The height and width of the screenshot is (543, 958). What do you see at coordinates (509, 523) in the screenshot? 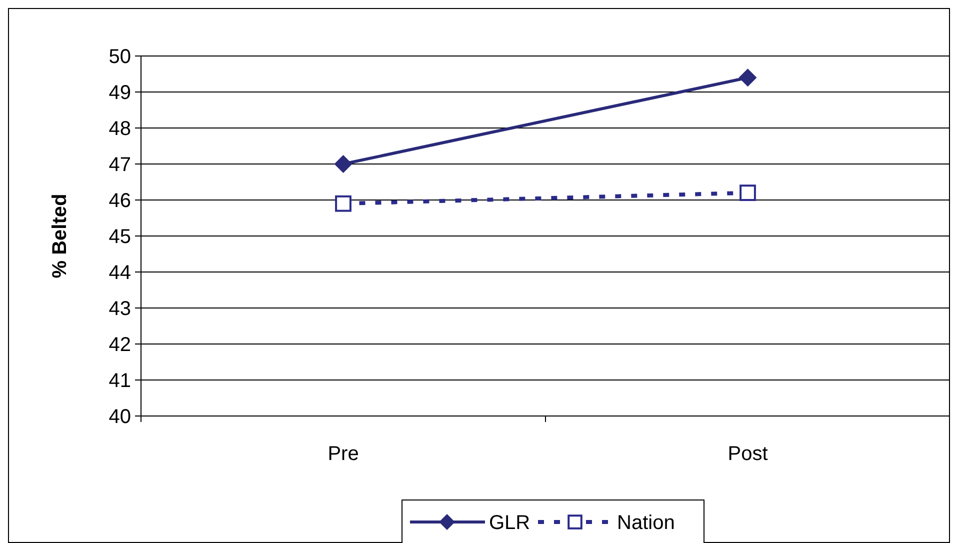
I see `legend-label: GLR` at bounding box center [509, 523].